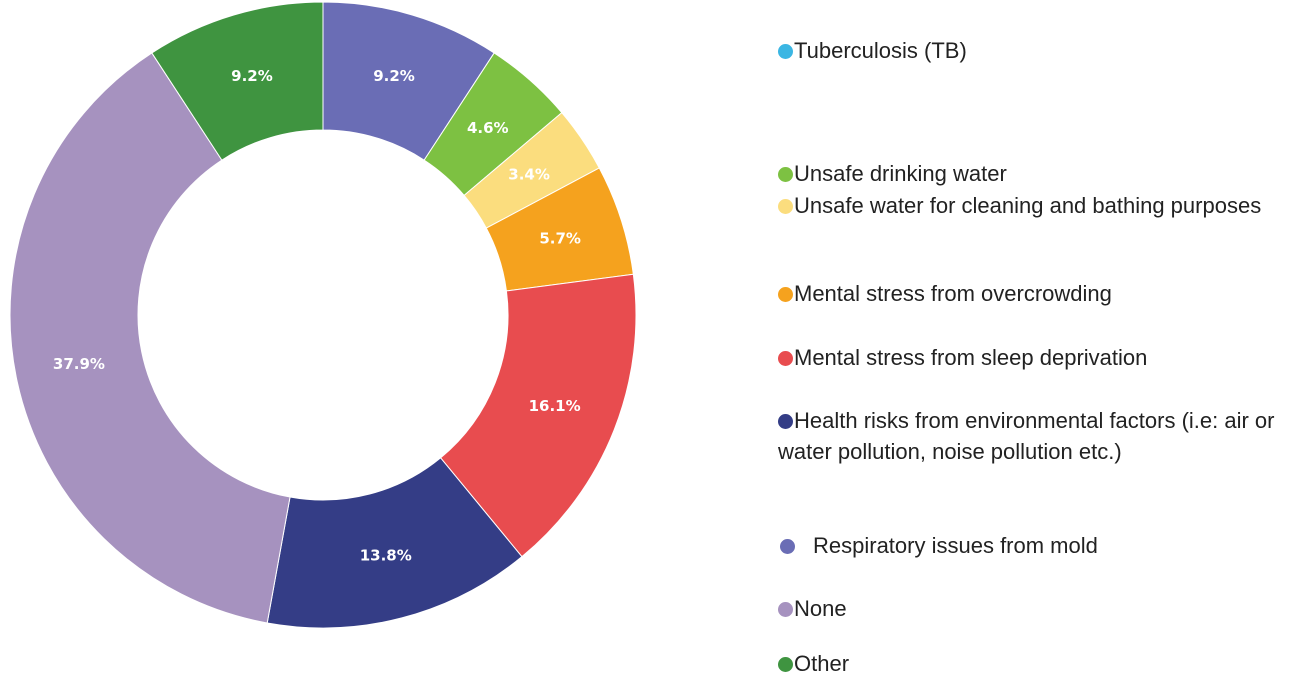 This screenshot has width=1316, height=679. I want to click on legend-item: Respiratory issues from mold, so click(1038, 545).